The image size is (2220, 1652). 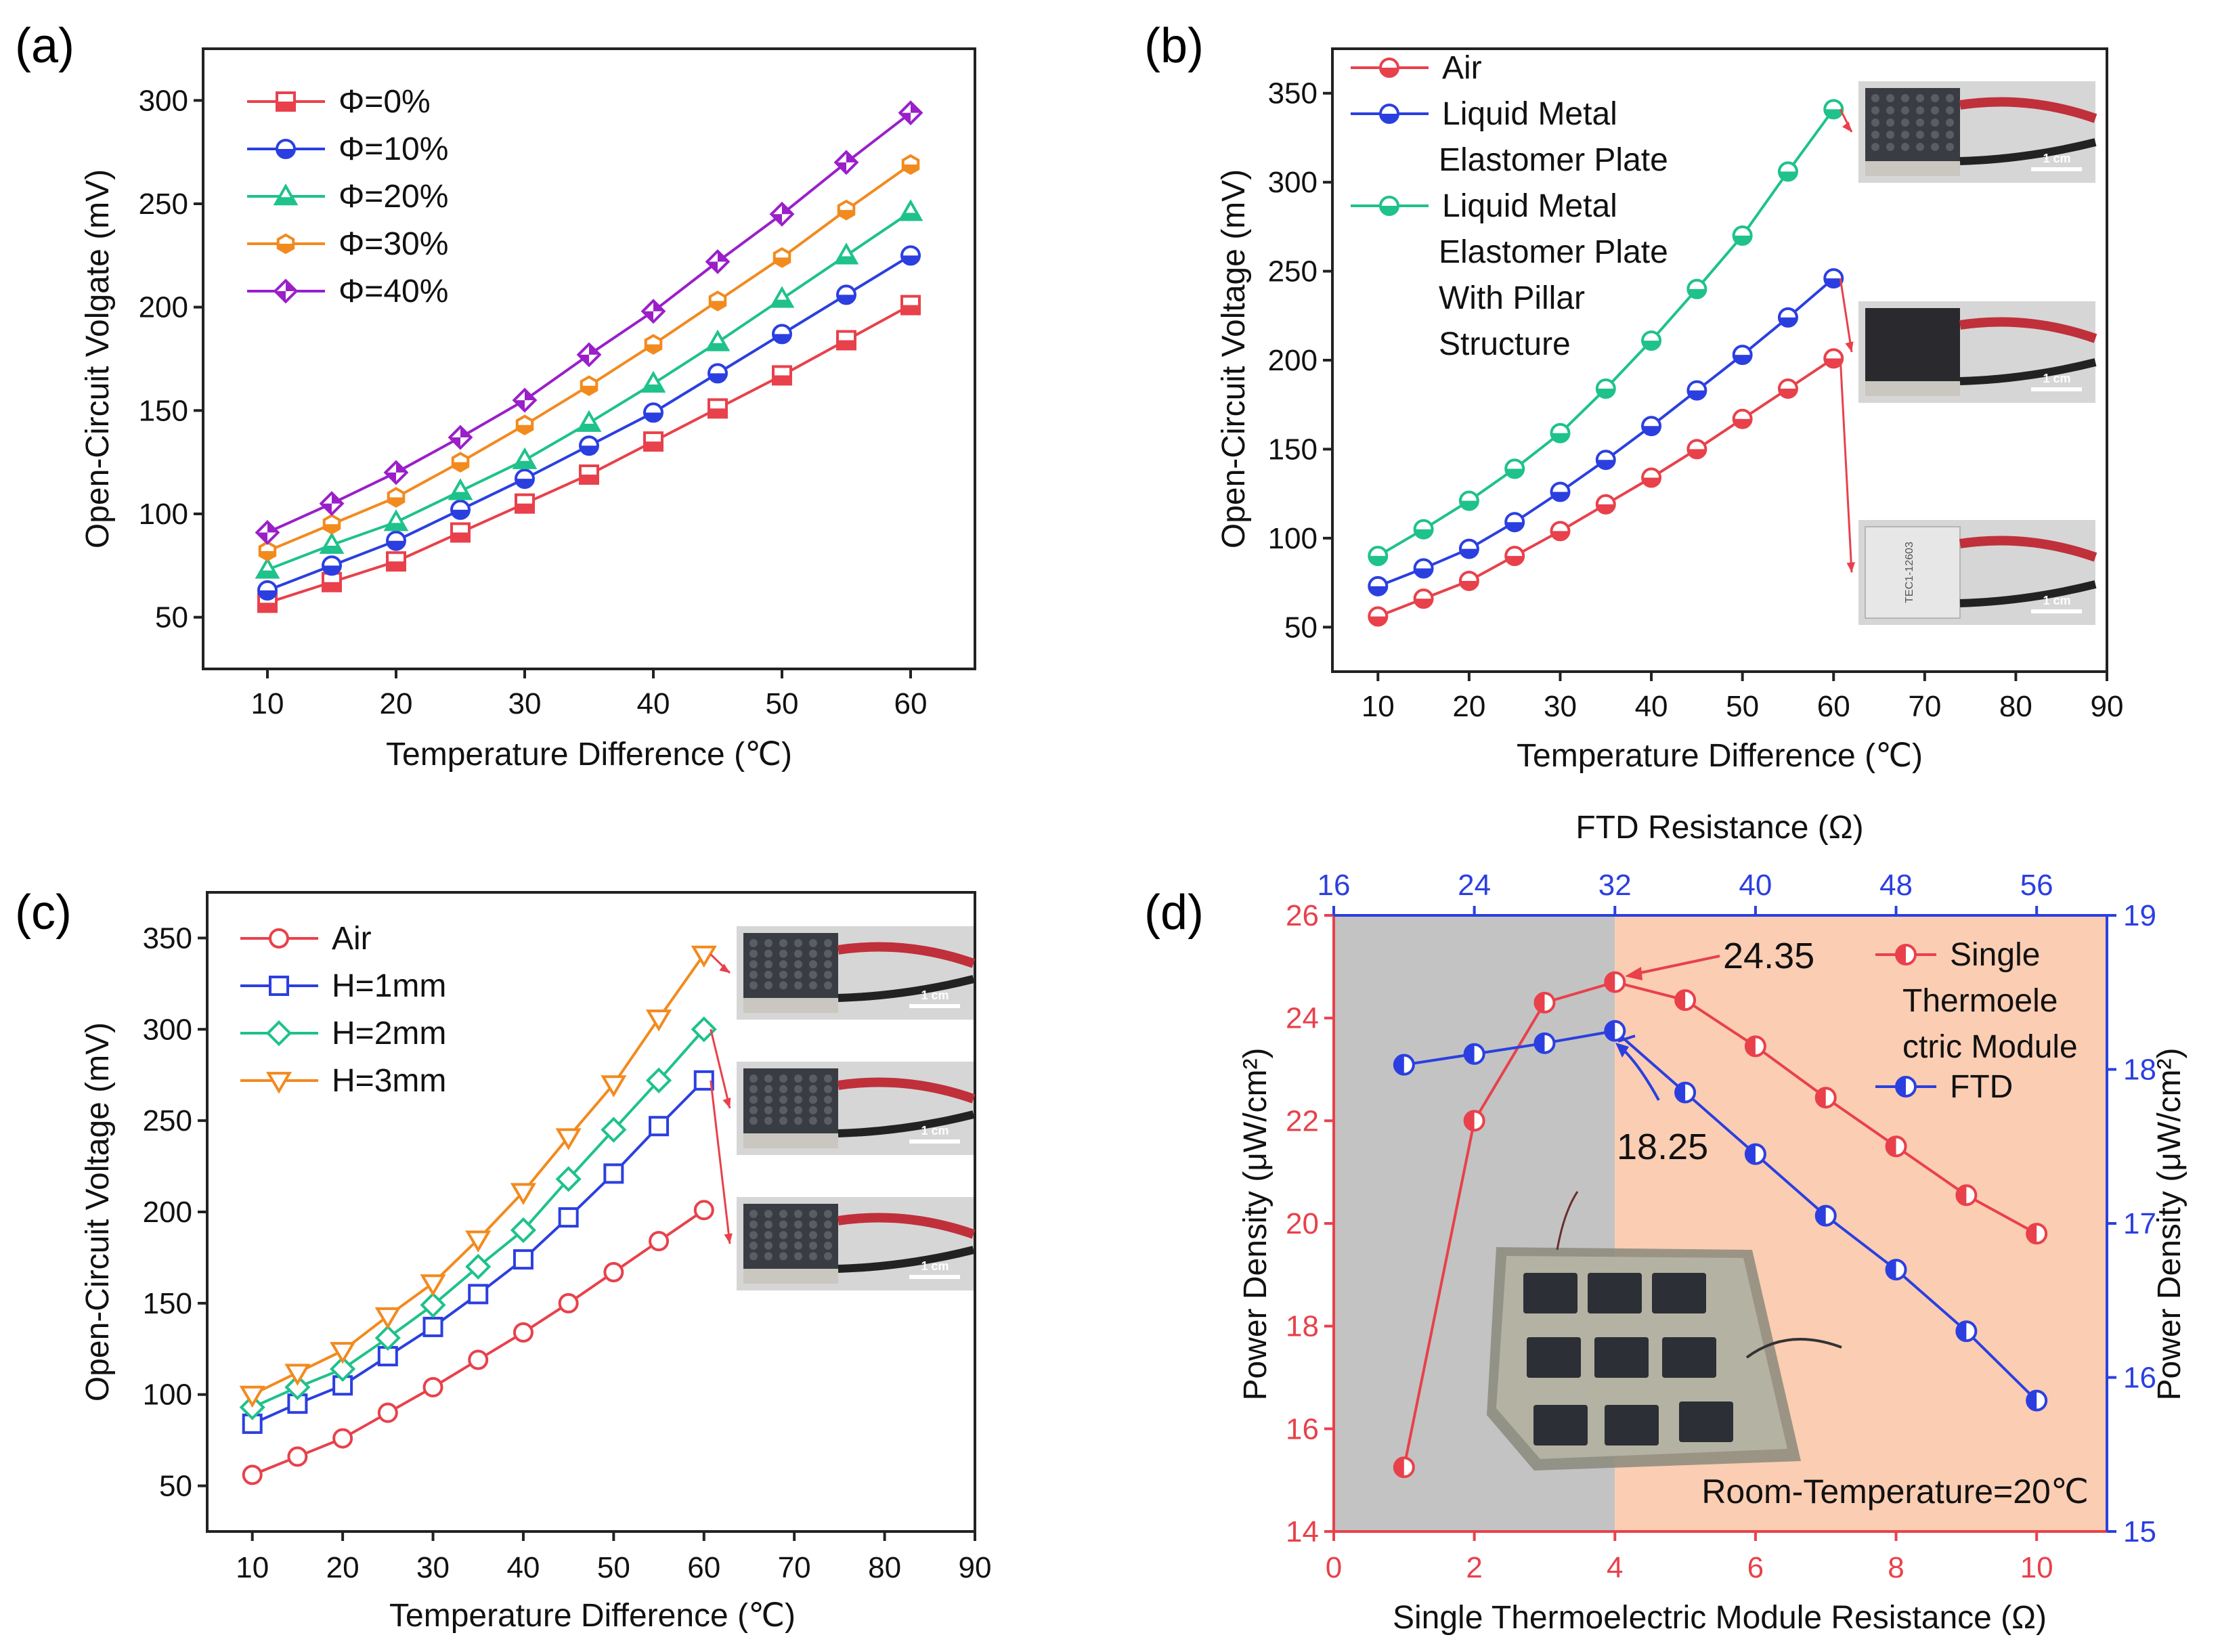 I want to click on inset-photo: 1 cm, so click(x=856, y=1244).